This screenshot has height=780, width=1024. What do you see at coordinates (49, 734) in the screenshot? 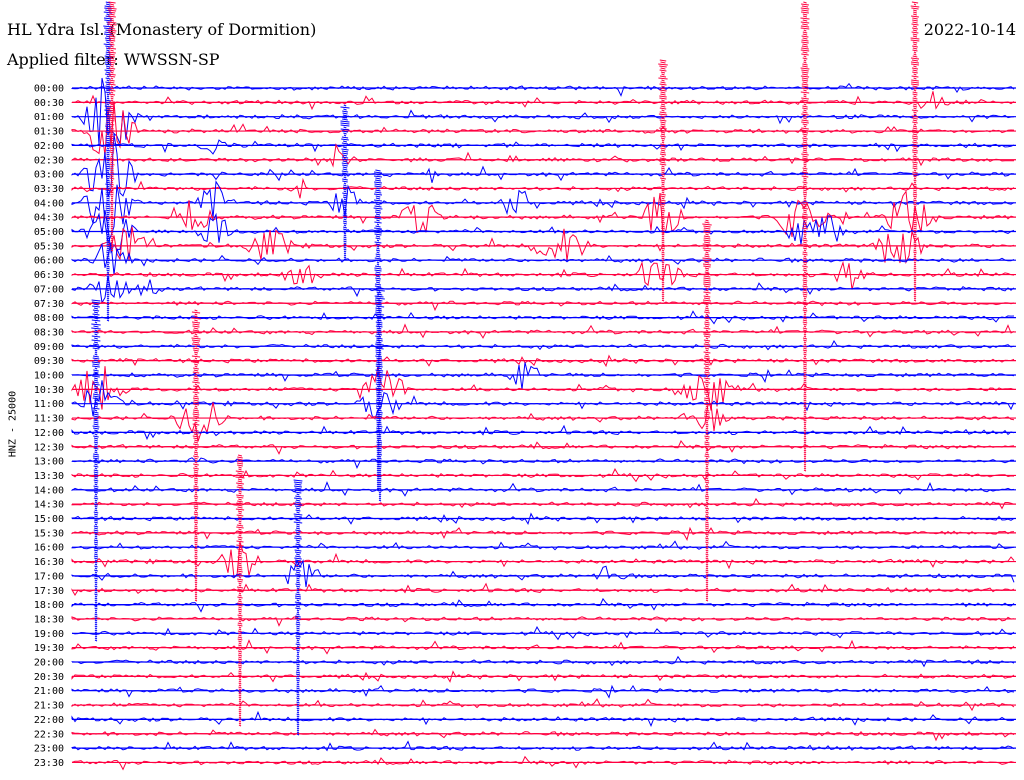
I see `row-time-label: 22:30` at bounding box center [49, 734].